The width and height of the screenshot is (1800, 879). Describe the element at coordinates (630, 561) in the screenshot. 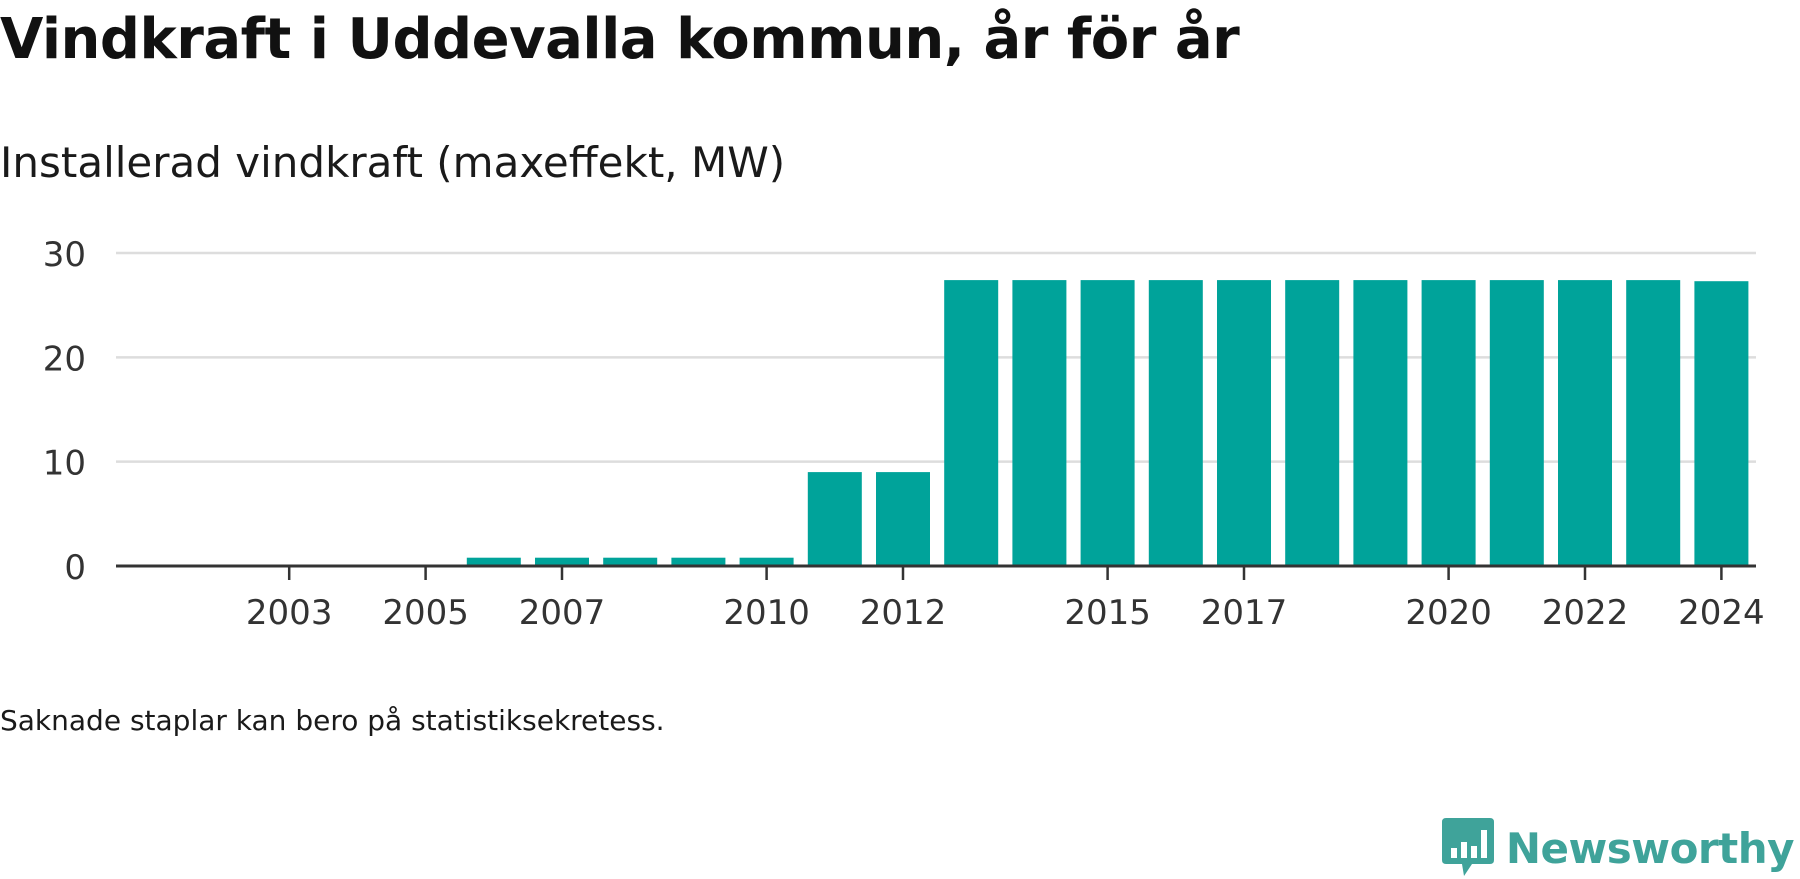

I see `bar-2008` at that location.